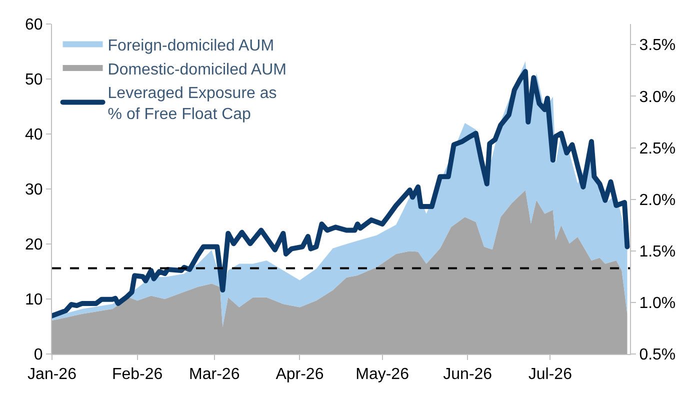  Describe the element at coordinates (34, 135) in the screenshot. I see `y-tick-label: 40` at that location.